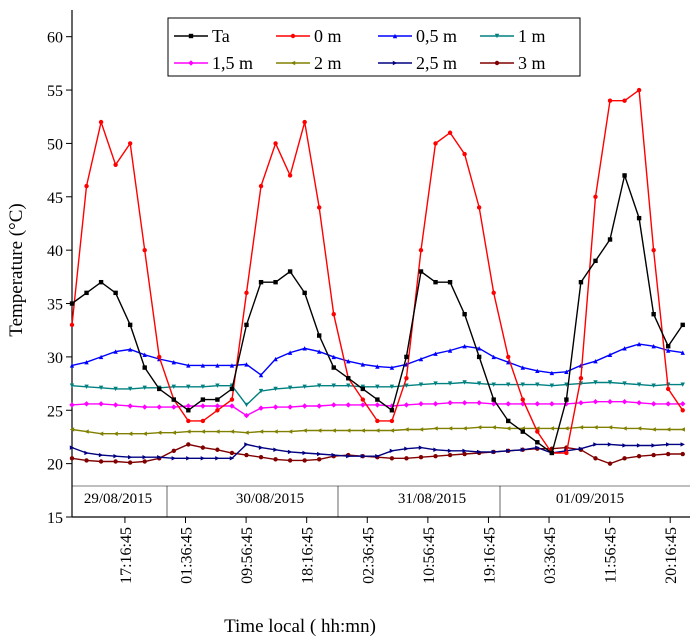 The height and width of the screenshot is (644, 697). Describe the element at coordinates (328, 36) in the screenshot. I see `legend-label: 0 m` at that location.